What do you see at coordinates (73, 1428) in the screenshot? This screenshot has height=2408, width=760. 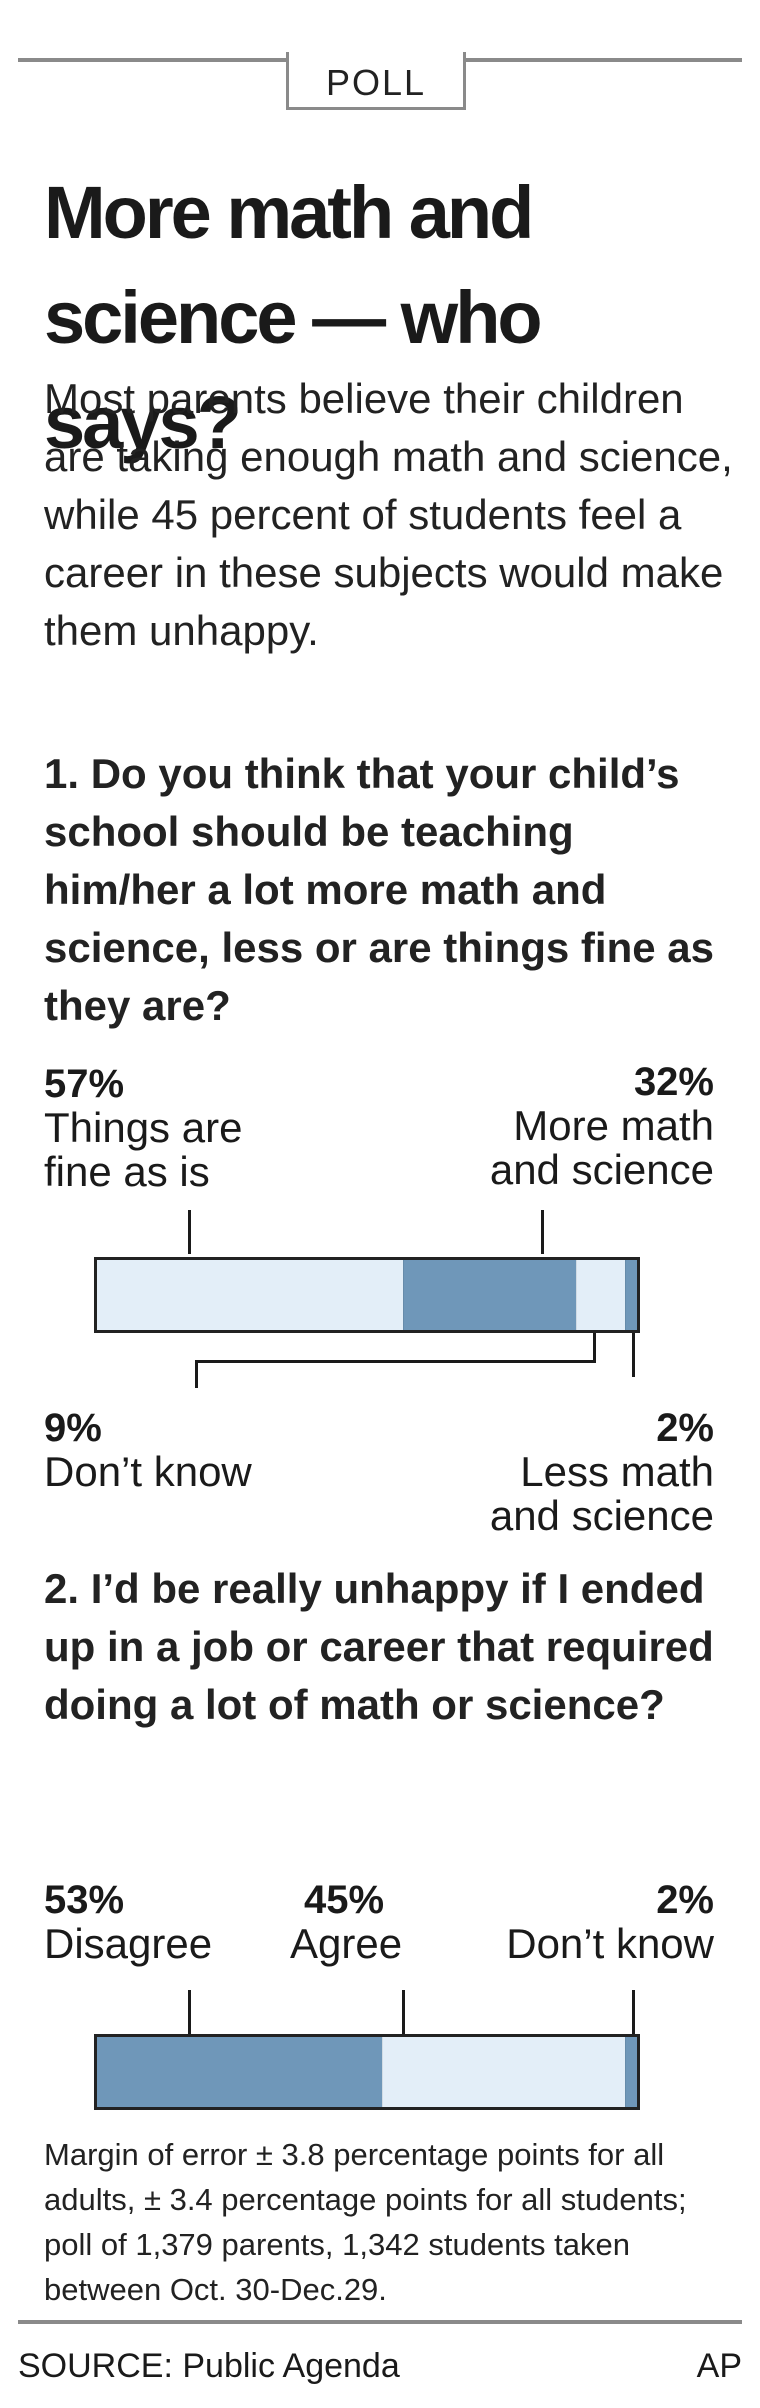 I see `q1-dk-pct: 9%` at bounding box center [73, 1428].